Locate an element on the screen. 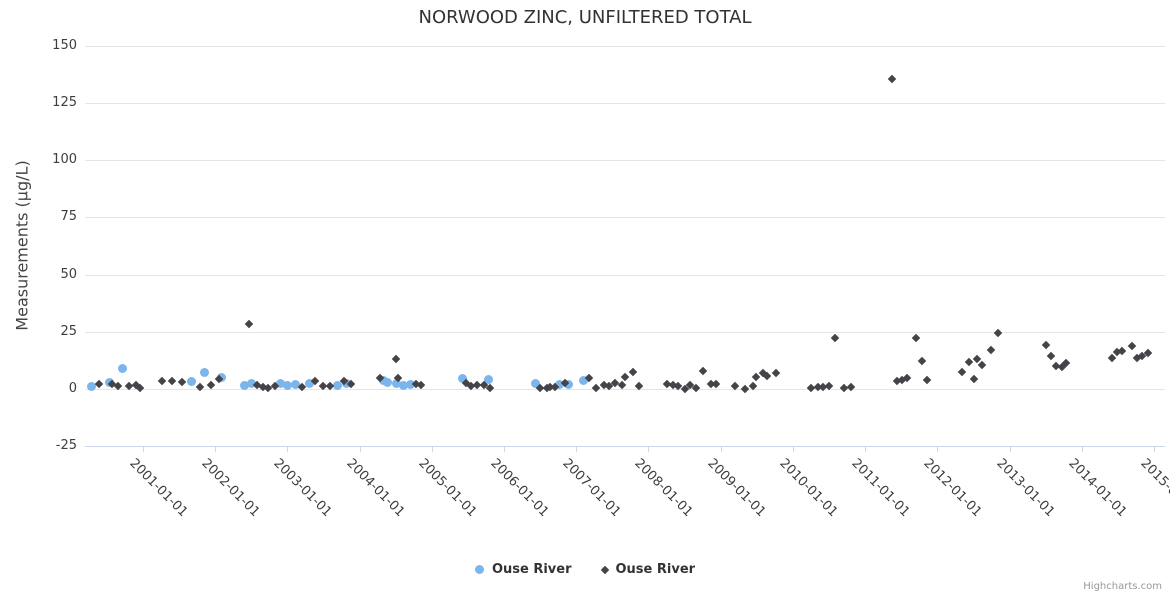  legend-item-ouse-river-circle: Ouse River is located at coordinates (523, 569).